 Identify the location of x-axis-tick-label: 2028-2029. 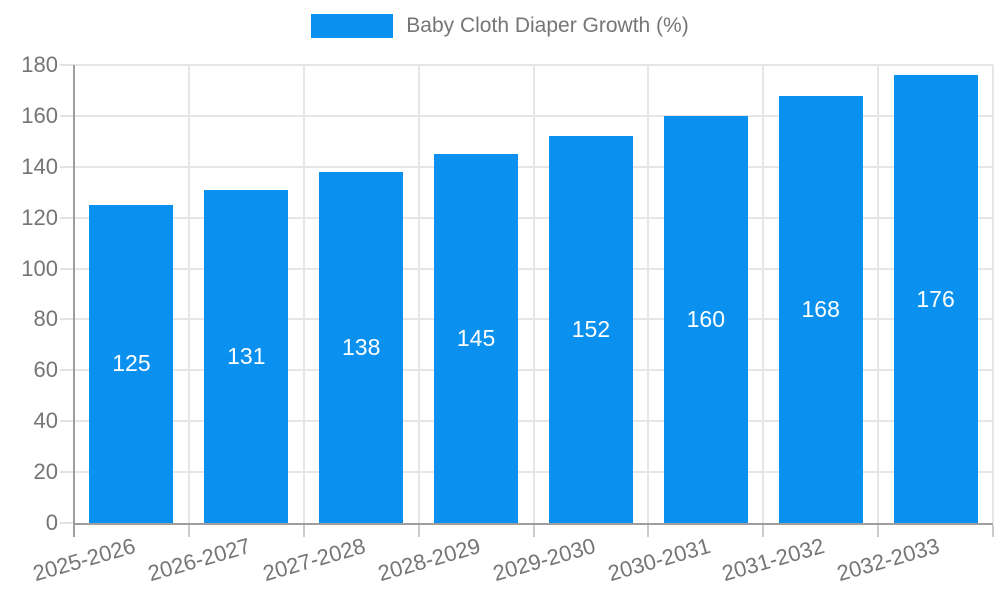
(428, 560).